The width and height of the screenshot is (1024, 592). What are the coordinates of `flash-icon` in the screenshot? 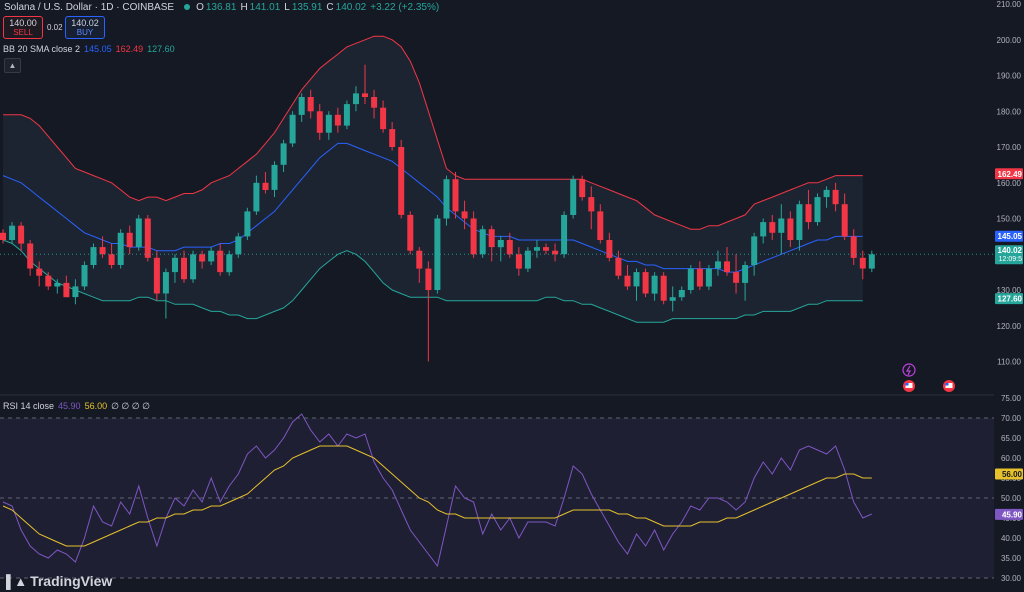 It's located at (909, 370).